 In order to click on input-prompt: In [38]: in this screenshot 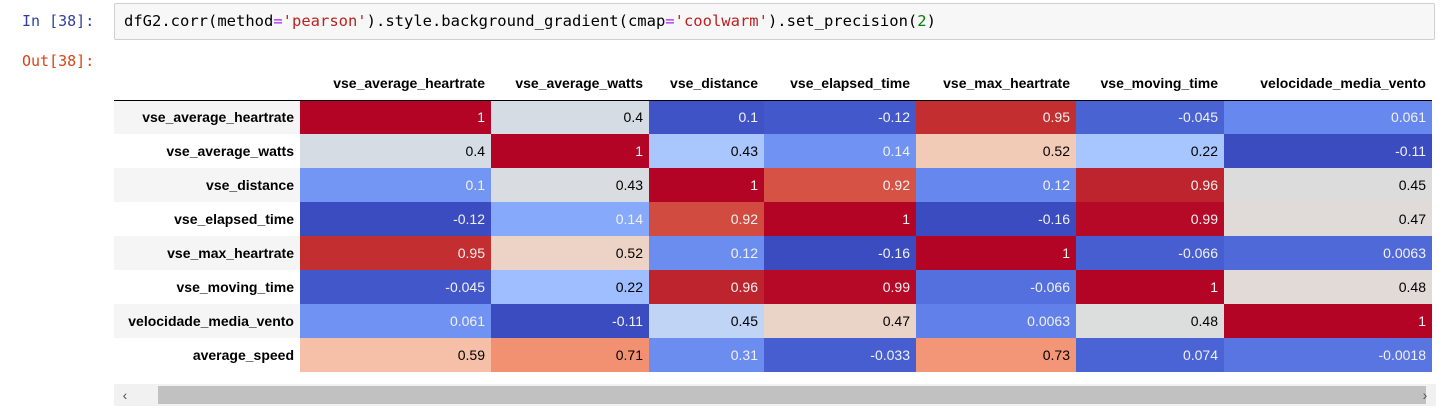, I will do `click(58, 21)`.